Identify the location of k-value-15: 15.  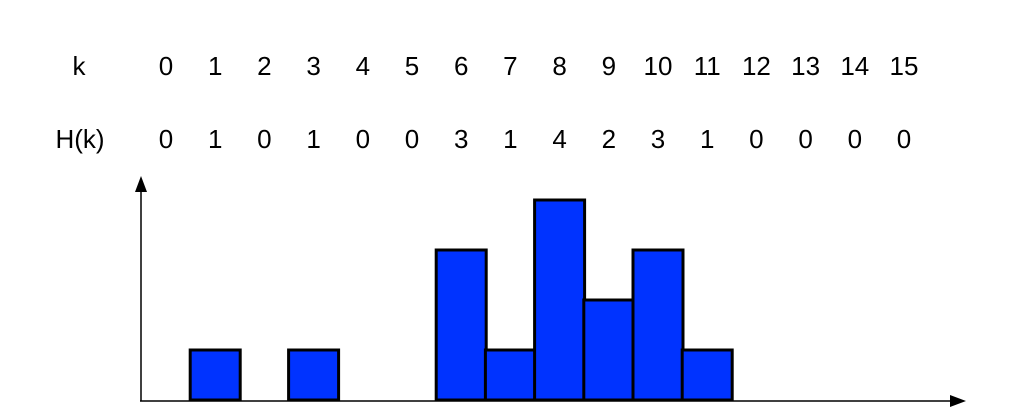
(904, 66).